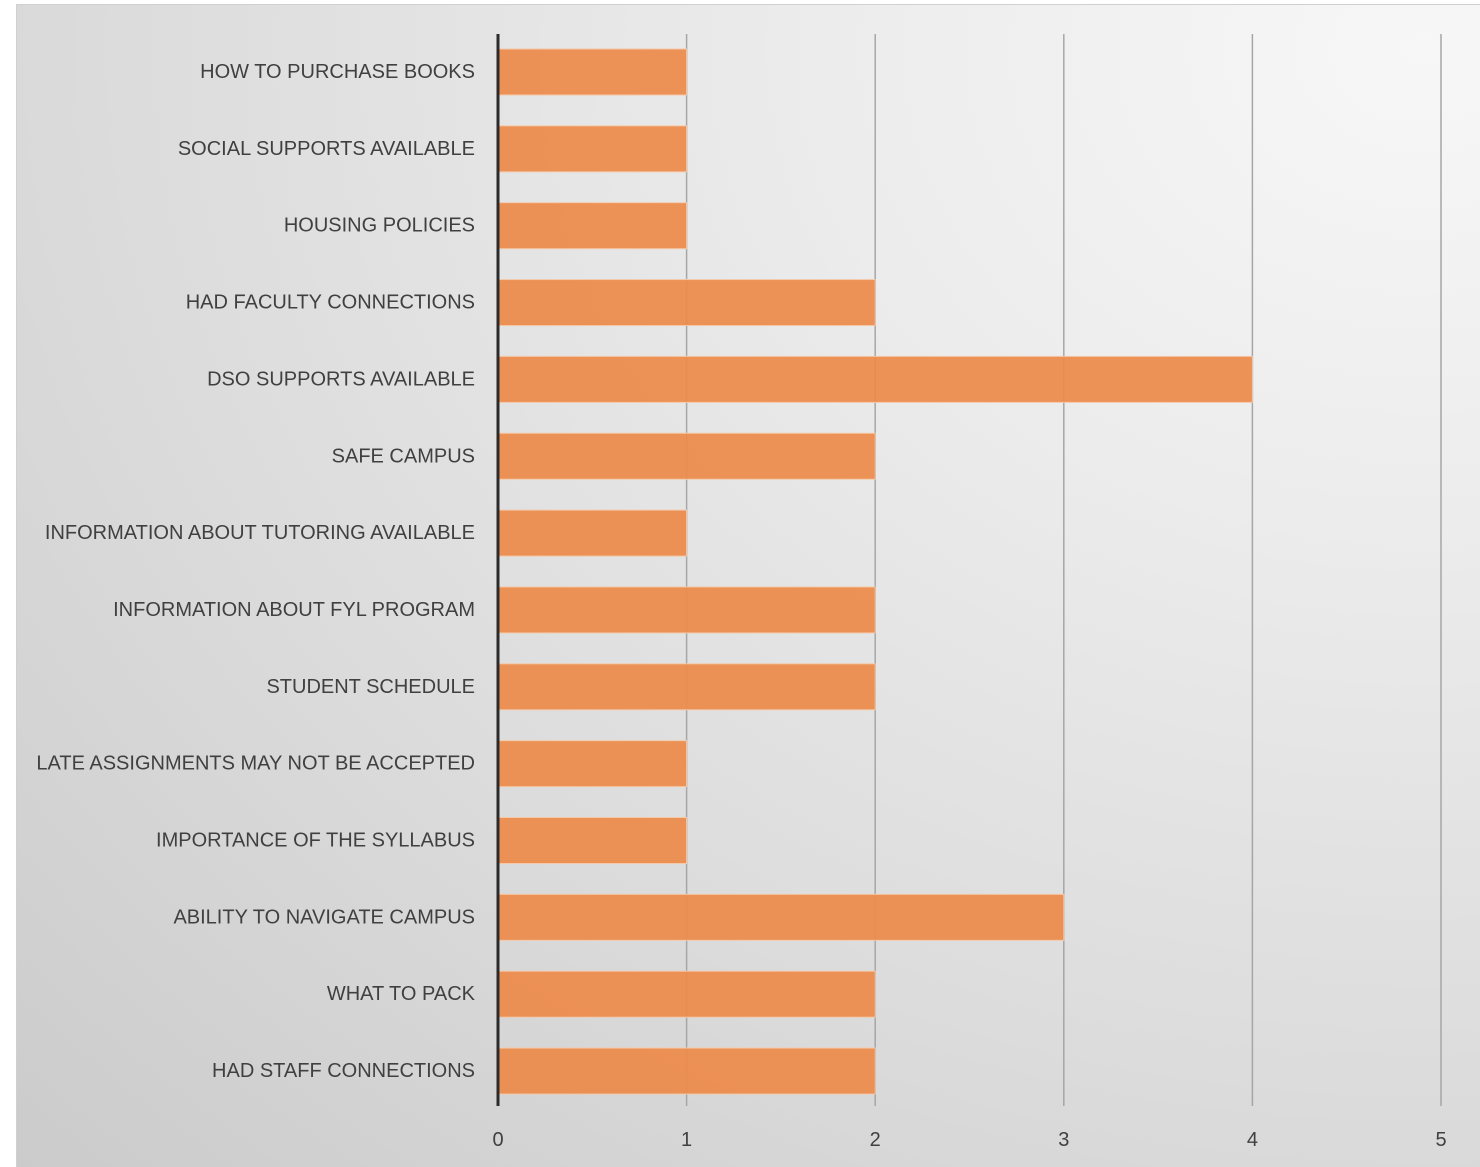 The height and width of the screenshot is (1167, 1480). I want to click on x-tick-label: 0, so click(497, 1140).